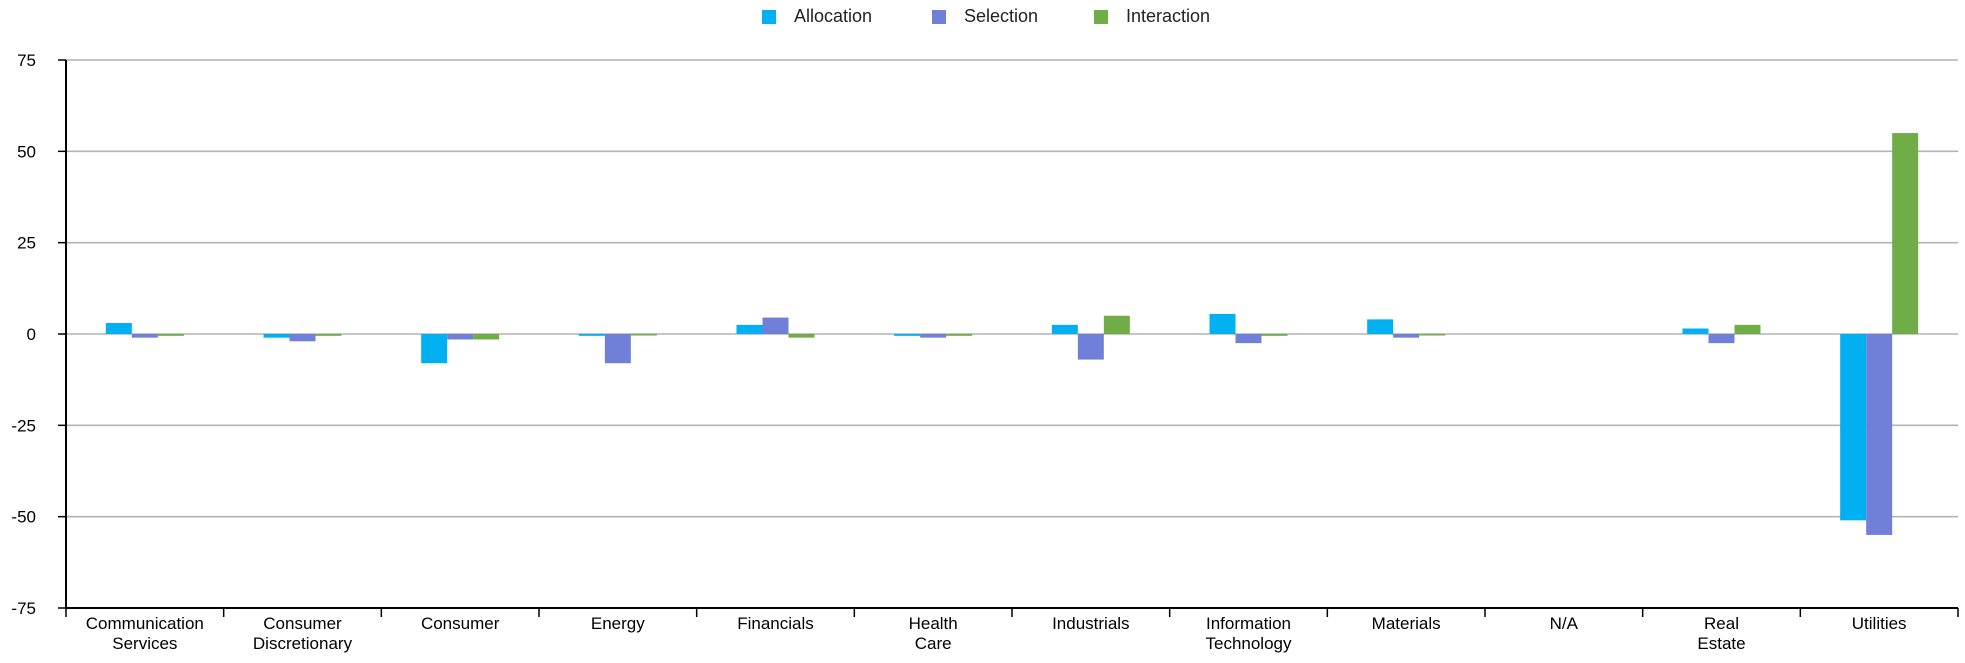 Image resolution: width=1965 pixels, height=663 pixels. I want to click on x-tick-label: Consumer Discretionary, so click(303, 633).